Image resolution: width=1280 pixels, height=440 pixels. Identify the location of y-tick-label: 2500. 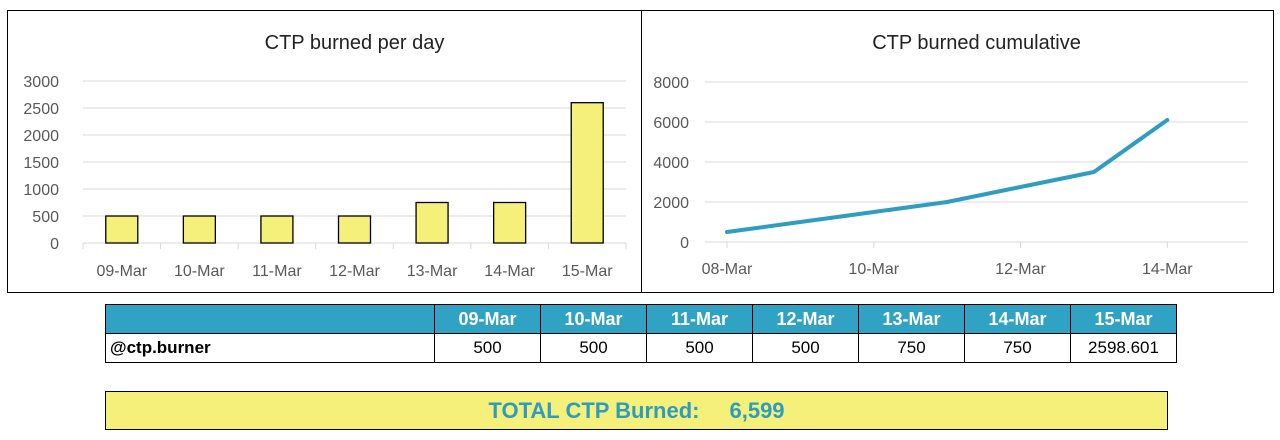
(41, 109).